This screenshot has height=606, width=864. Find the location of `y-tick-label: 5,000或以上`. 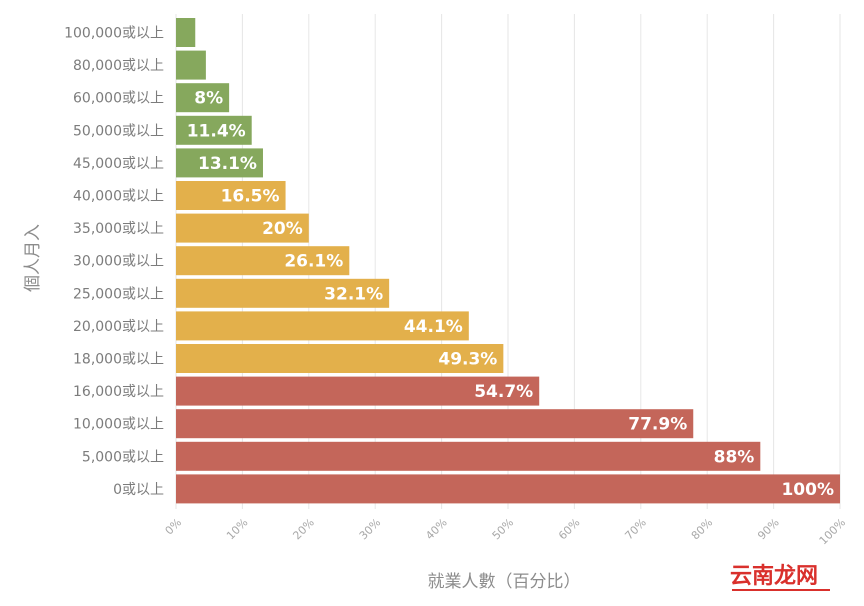

y-tick-label: 5,000或以上 is located at coordinates (123, 457).